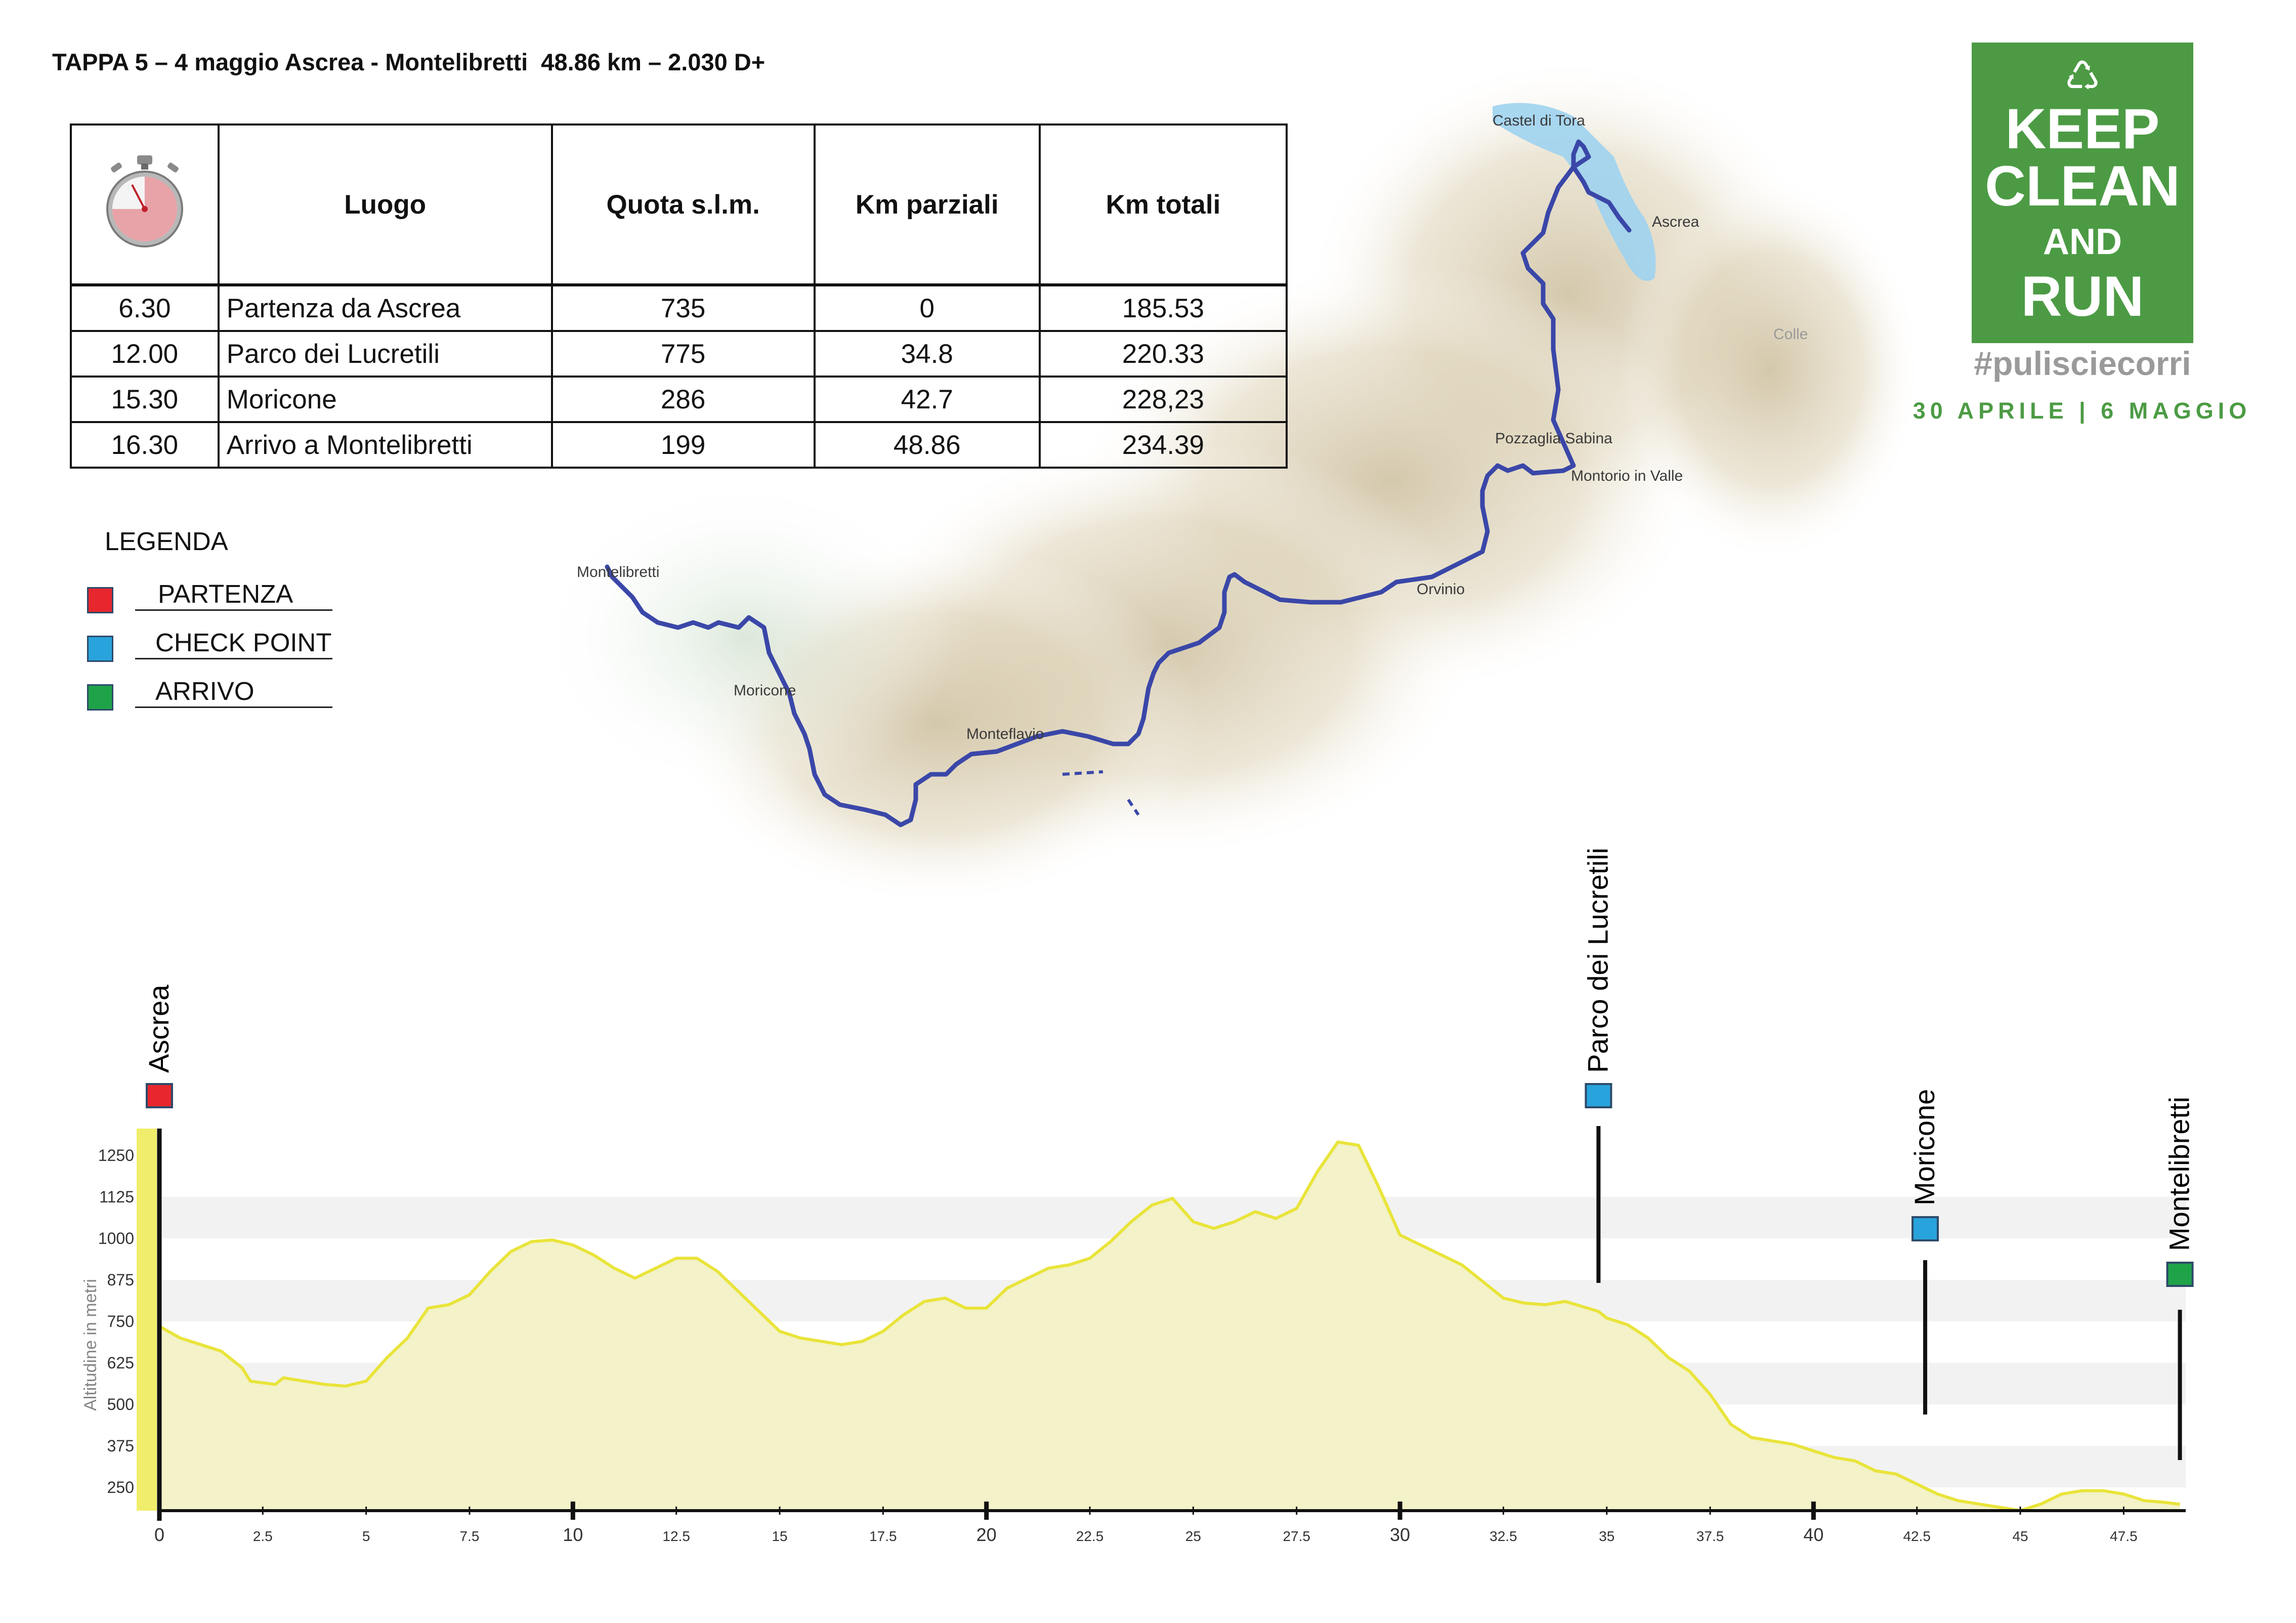  Describe the element at coordinates (573, 1534) in the screenshot. I see `x-tick-label: 10` at that location.